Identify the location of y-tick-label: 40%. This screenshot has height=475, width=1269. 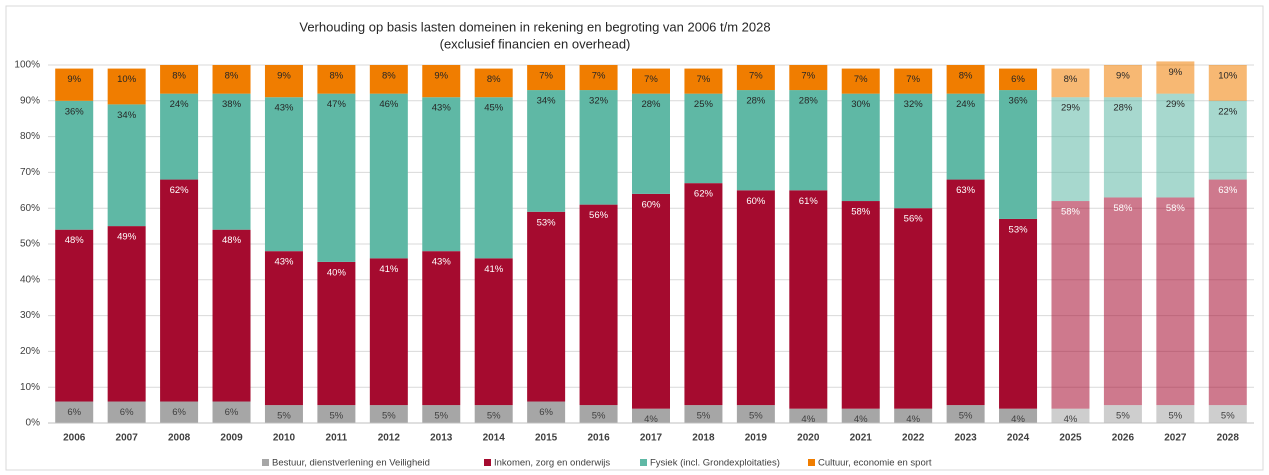
(30, 279).